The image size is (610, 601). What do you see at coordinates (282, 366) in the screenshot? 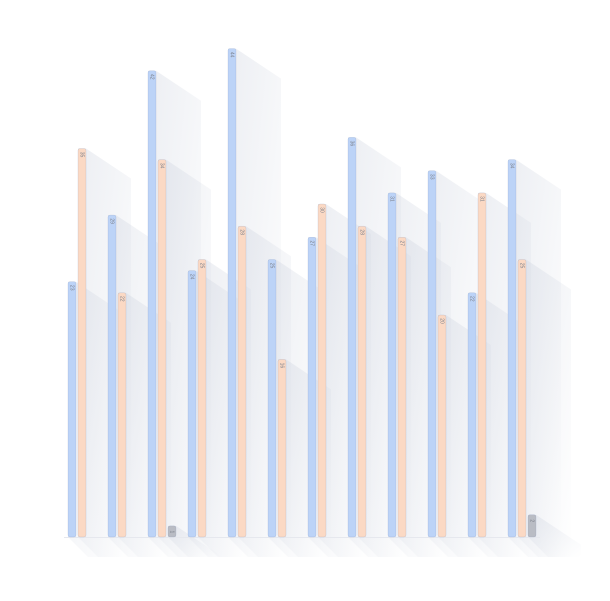
I see `value-label: 16` at bounding box center [282, 366].